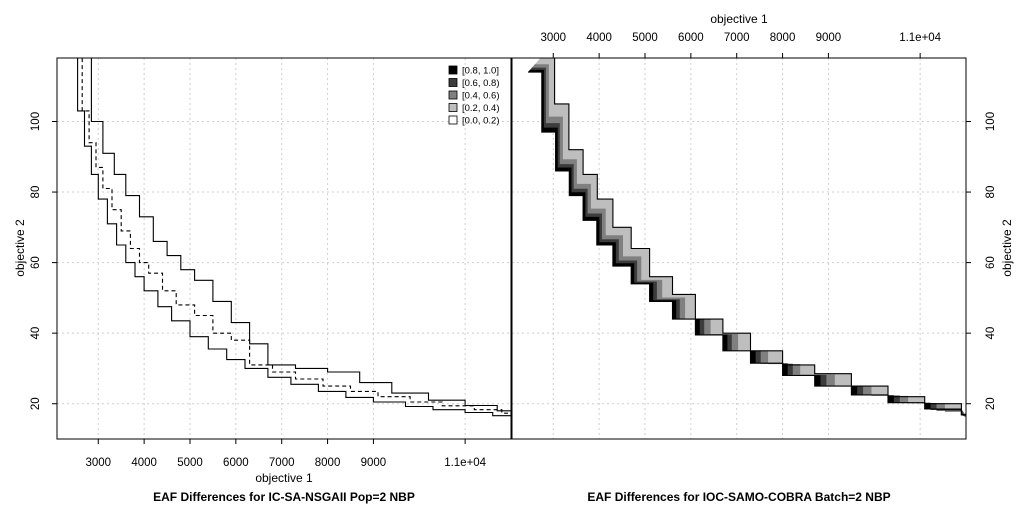 The width and height of the screenshot is (1024, 512). Describe the element at coordinates (1007, 248) in the screenshot. I see `right-y-axis-title: objective 2` at that location.